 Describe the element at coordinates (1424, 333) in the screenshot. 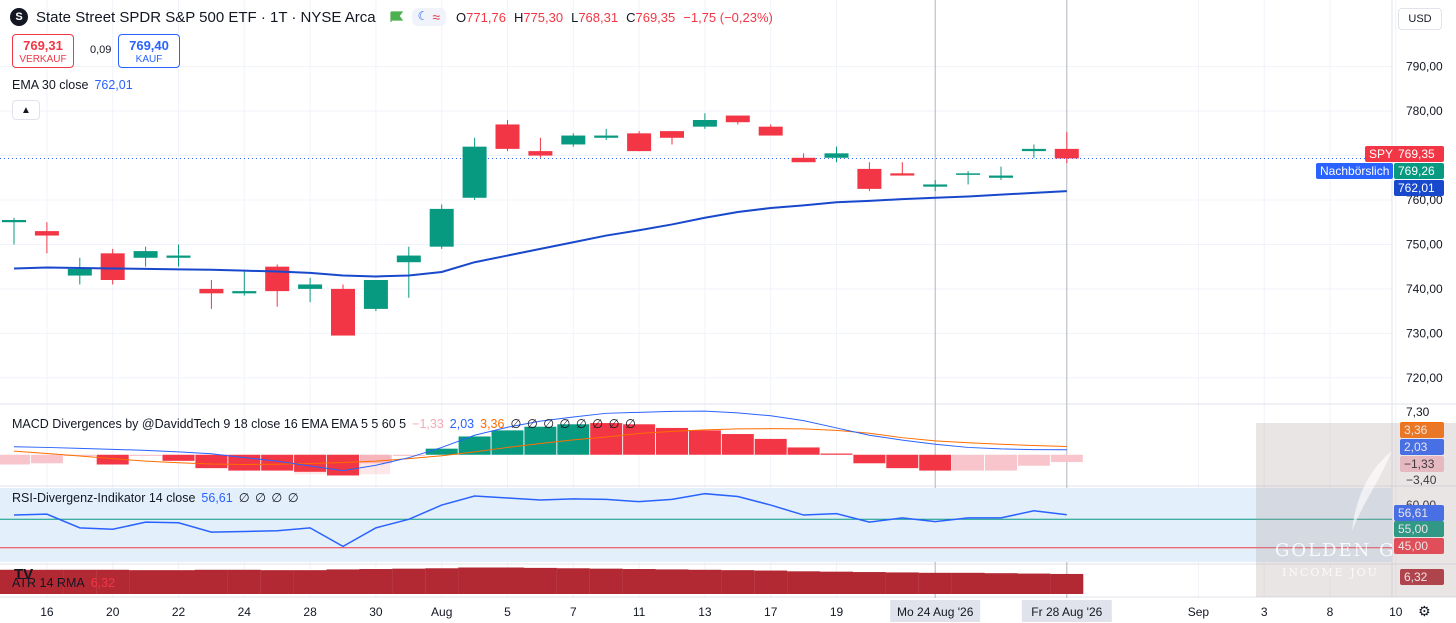

I see `price-axis-label: 730,00` at that location.